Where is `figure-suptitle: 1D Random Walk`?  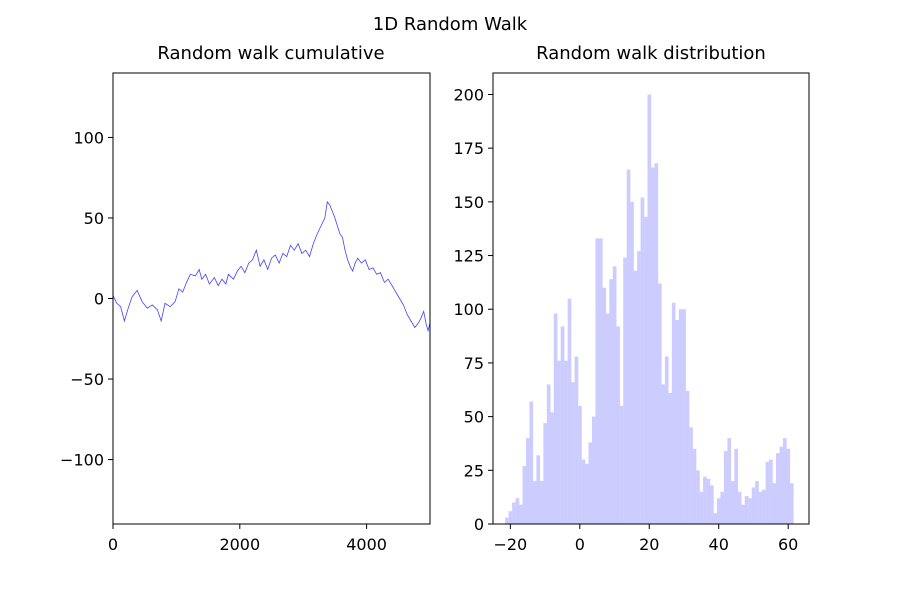
figure-suptitle: 1D Random Walk is located at coordinates (450, 24).